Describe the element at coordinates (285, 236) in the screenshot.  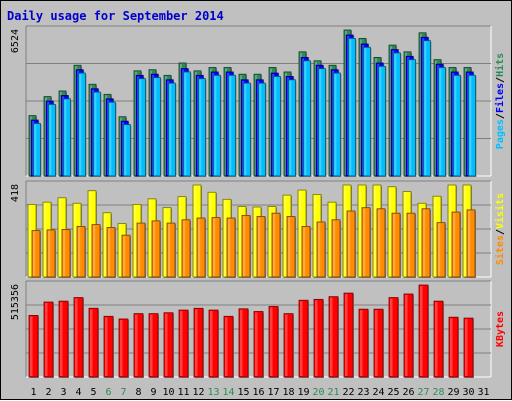
I see `bar-visits-day-18-highlight` at that location.